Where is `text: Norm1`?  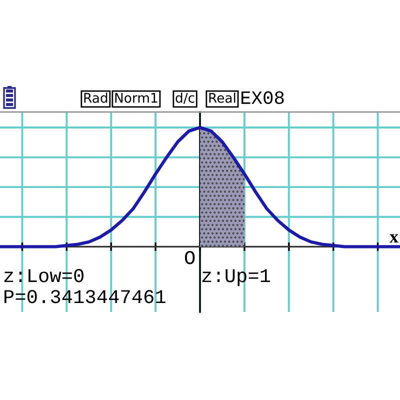 text: Norm1 is located at coordinates (136, 98).